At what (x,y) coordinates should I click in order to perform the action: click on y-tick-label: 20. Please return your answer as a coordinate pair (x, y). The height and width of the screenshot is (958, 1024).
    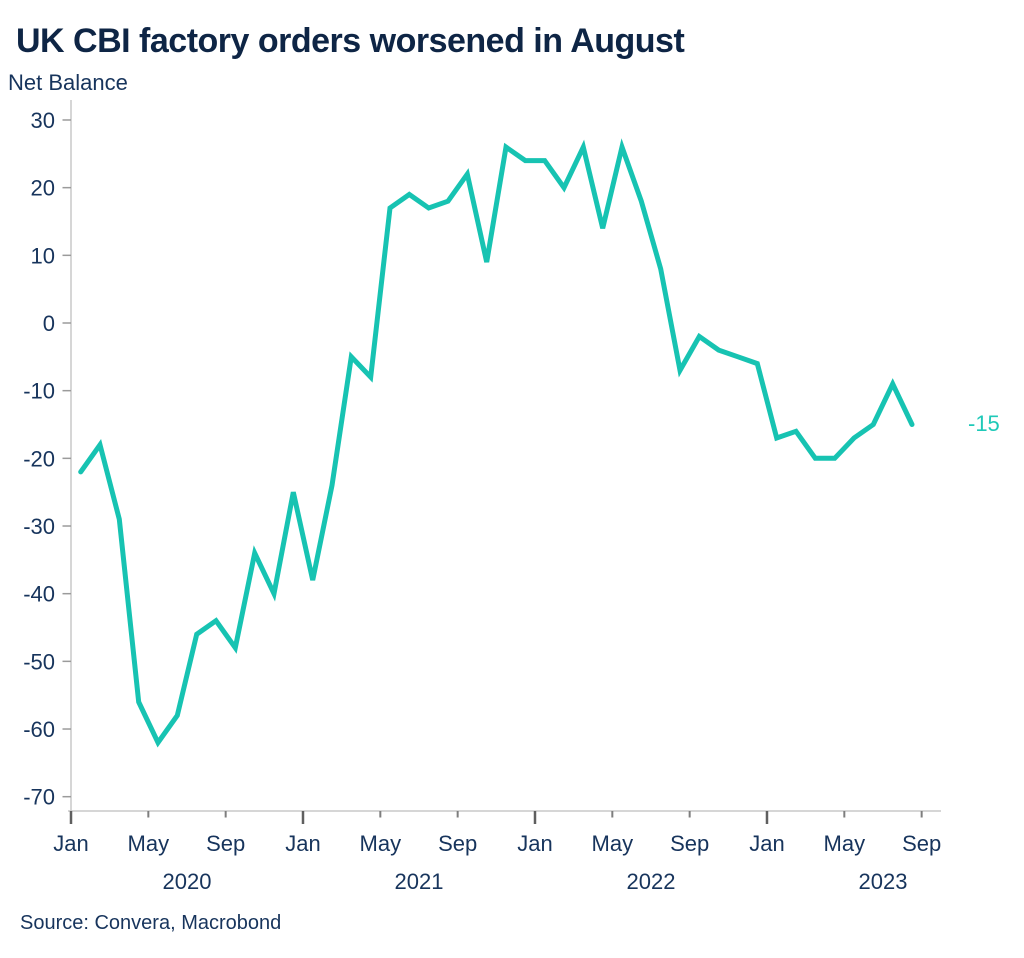
    Looking at the image, I should click on (43, 188).